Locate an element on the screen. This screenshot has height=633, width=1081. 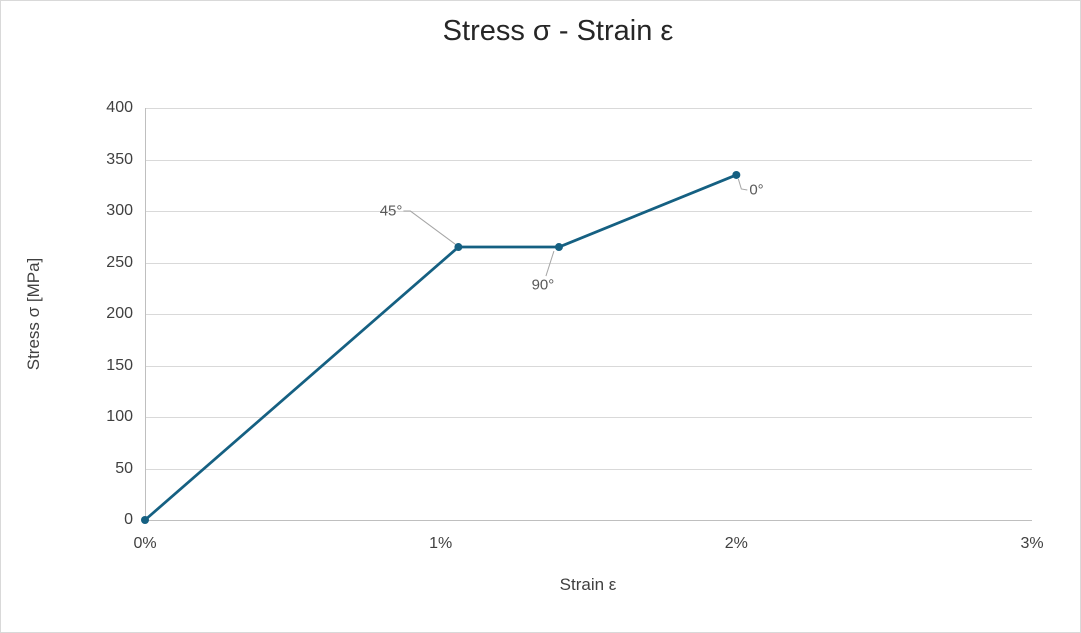
chart-title: Stress σ - Strain ε is located at coordinates (558, 31).